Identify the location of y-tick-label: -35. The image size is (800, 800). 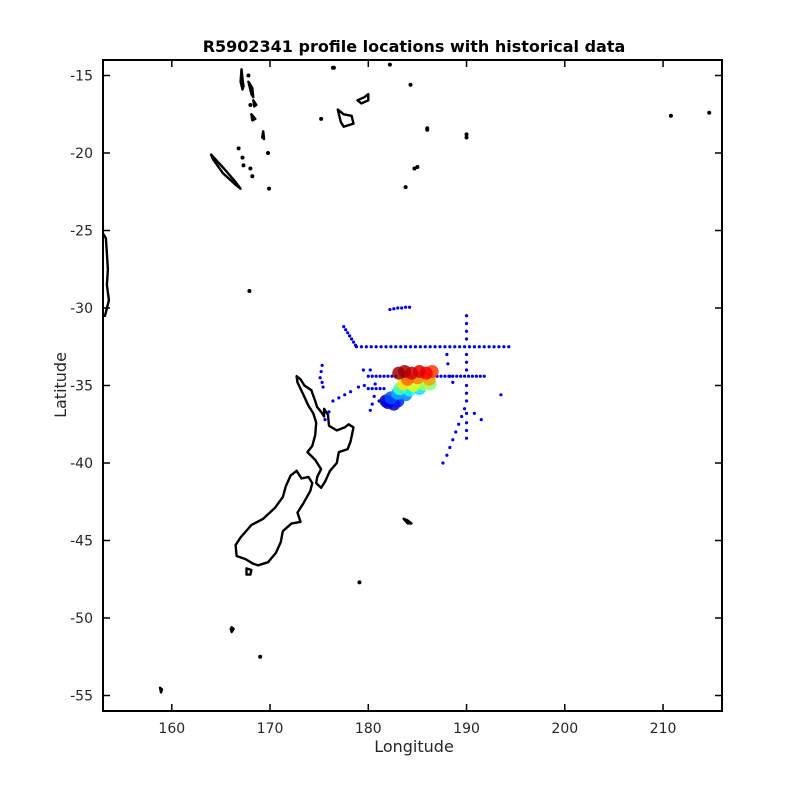
(81, 387).